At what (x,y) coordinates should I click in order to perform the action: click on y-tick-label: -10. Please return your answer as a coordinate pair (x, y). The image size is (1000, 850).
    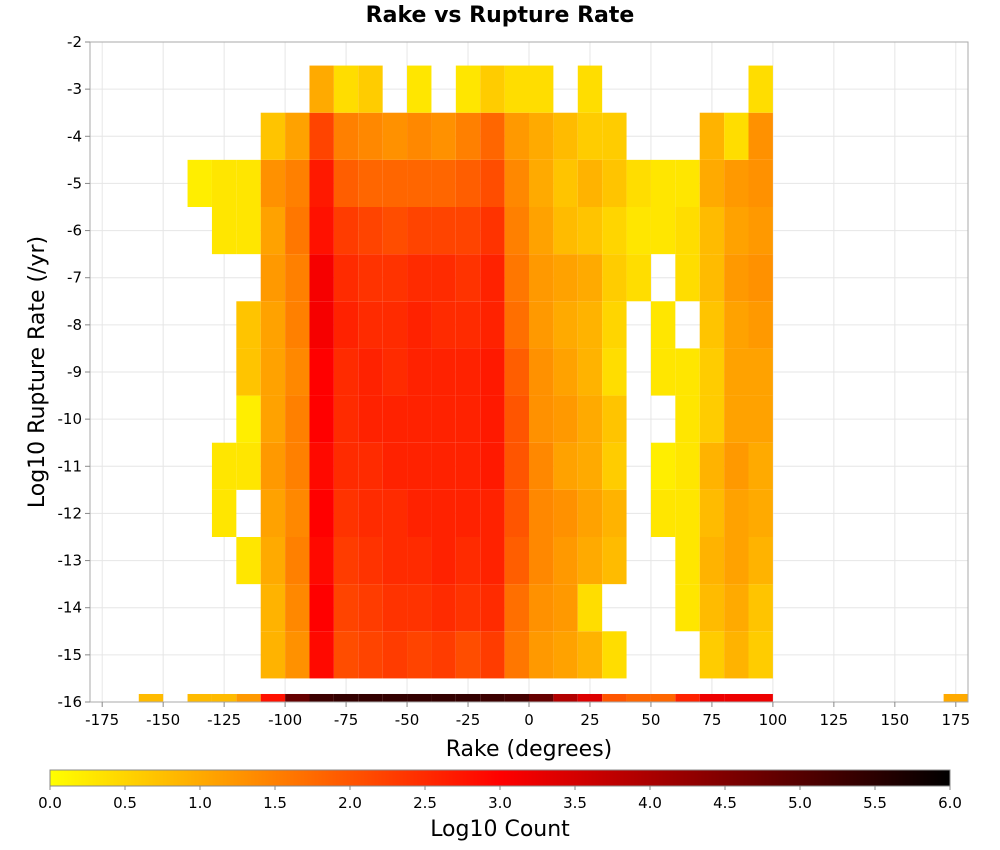
    Looking at the image, I should click on (70, 419).